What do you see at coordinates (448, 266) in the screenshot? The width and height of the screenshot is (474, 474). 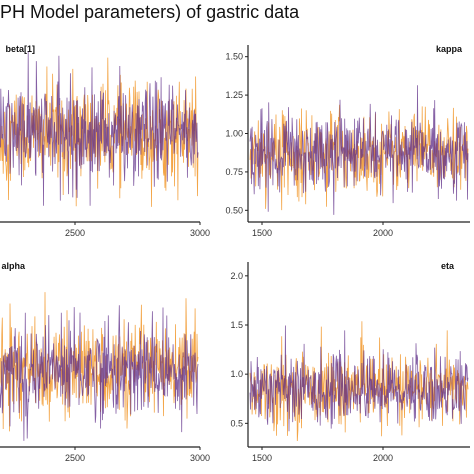 I see `panel-title-eta: eta` at bounding box center [448, 266].